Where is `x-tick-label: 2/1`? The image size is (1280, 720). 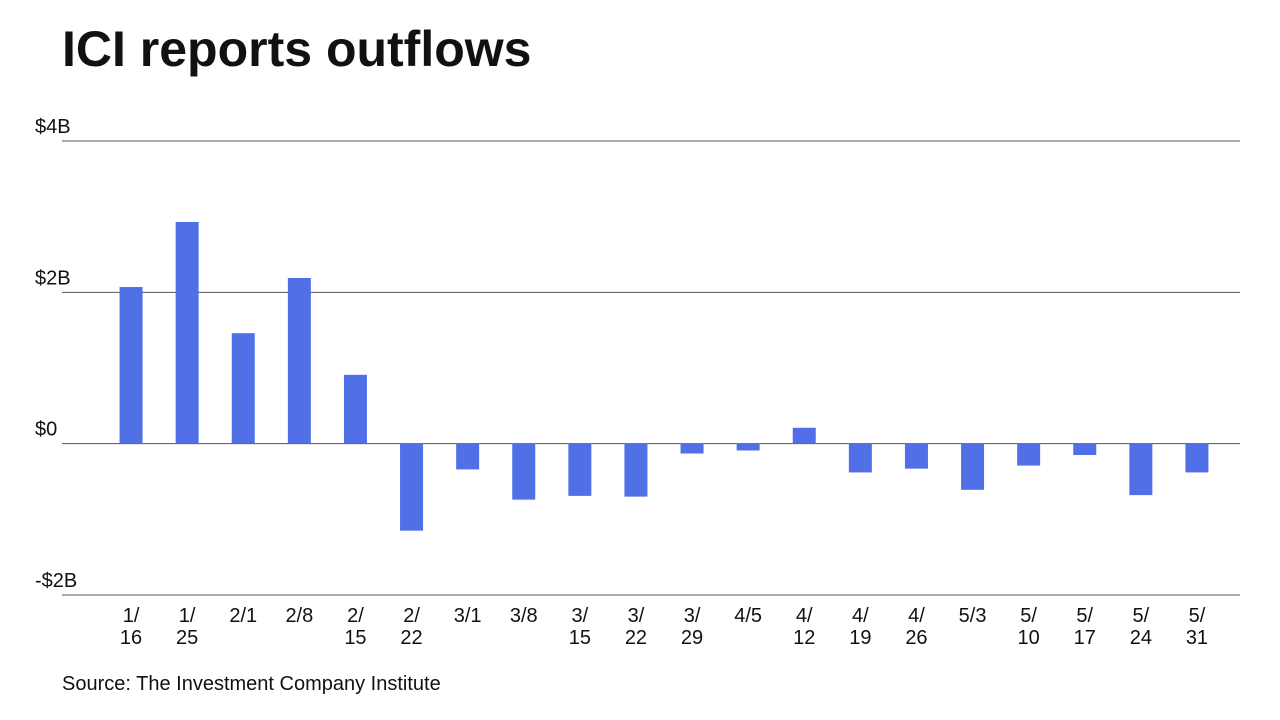 x-tick-label: 2/1 is located at coordinates (243, 616).